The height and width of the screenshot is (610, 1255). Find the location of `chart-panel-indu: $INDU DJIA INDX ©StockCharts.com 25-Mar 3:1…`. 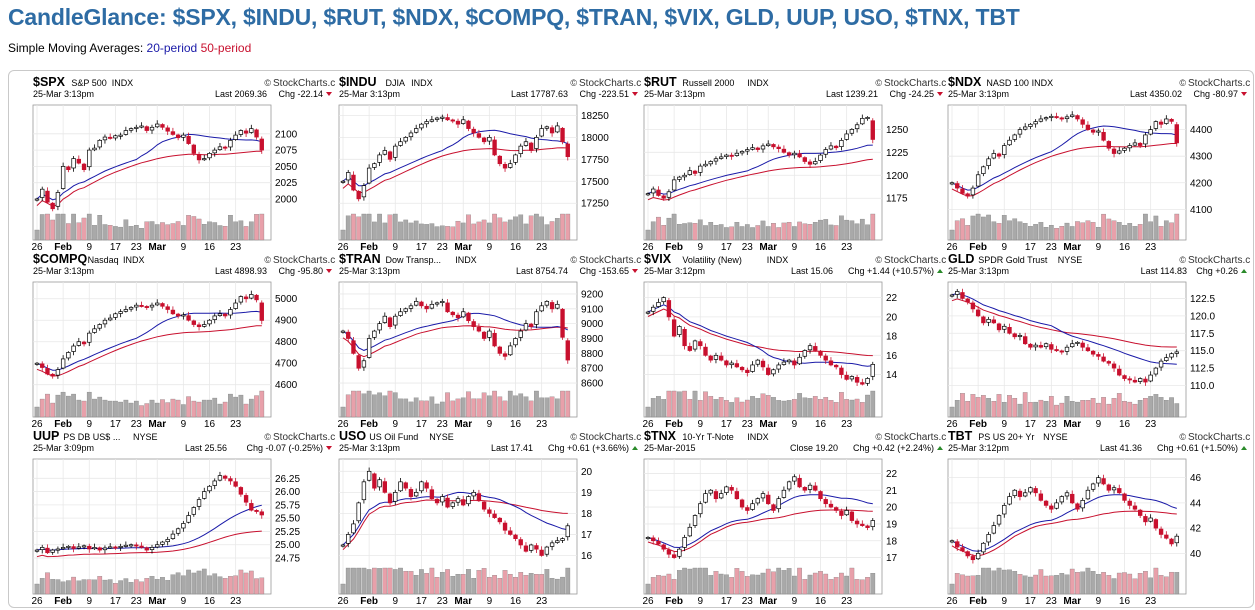

chart-panel-indu: $INDU DJIA INDX ©StockCharts.com 25-Mar 3:1… is located at coordinates (489, 164).